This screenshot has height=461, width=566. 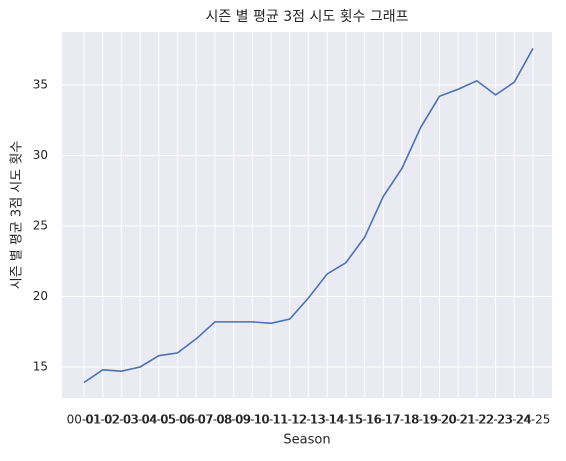 I want to click on chart-title: 시즌 별 평균 3점 시도 횟수 그래프, so click(x=306, y=17).